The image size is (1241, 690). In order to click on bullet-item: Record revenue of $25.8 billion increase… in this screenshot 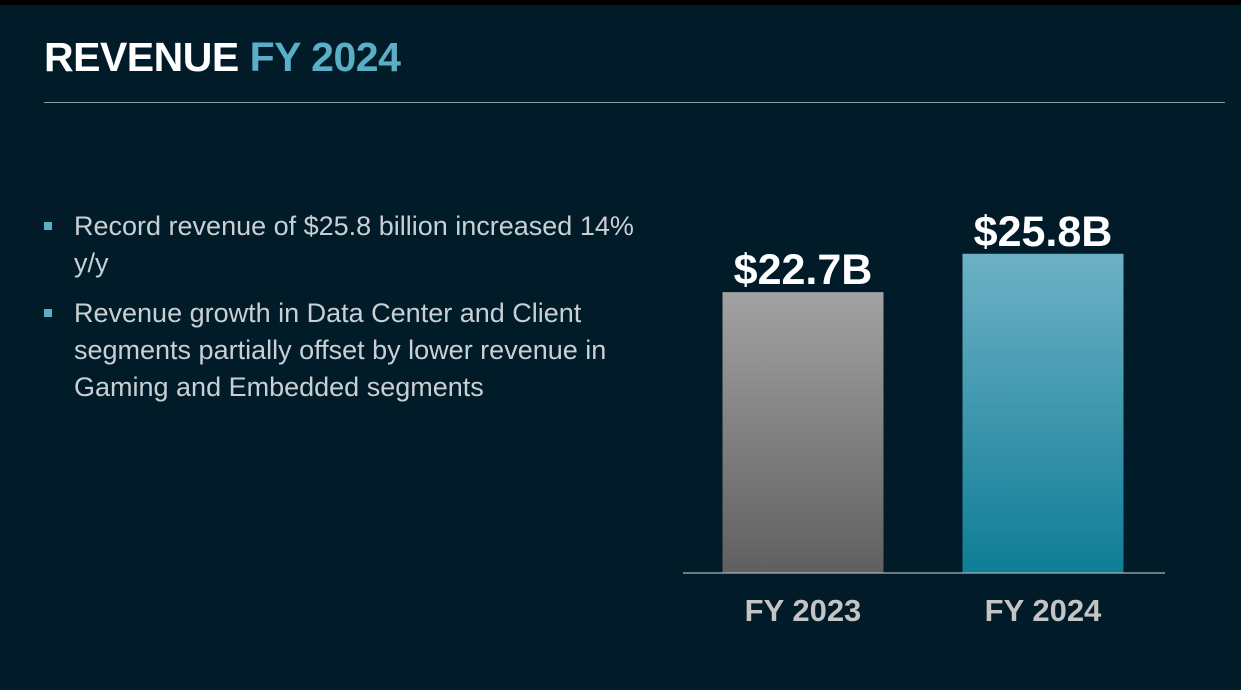, I will do `click(359, 245)`.